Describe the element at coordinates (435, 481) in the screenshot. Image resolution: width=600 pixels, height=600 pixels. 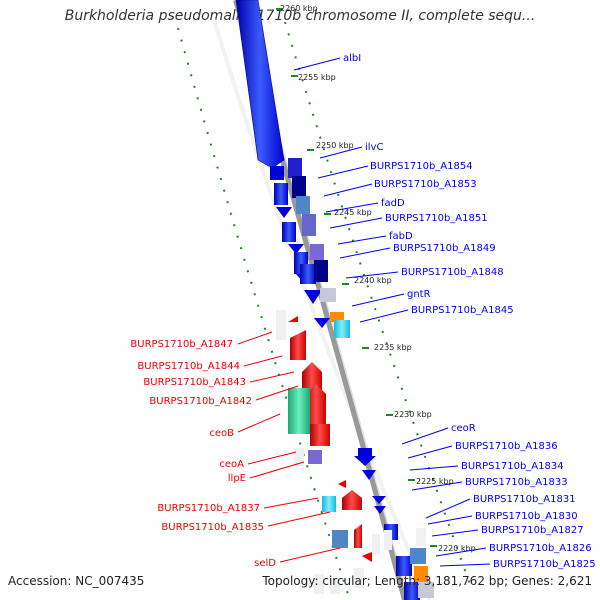
I see `kbp-tick-label: 2225 kbp` at that location.